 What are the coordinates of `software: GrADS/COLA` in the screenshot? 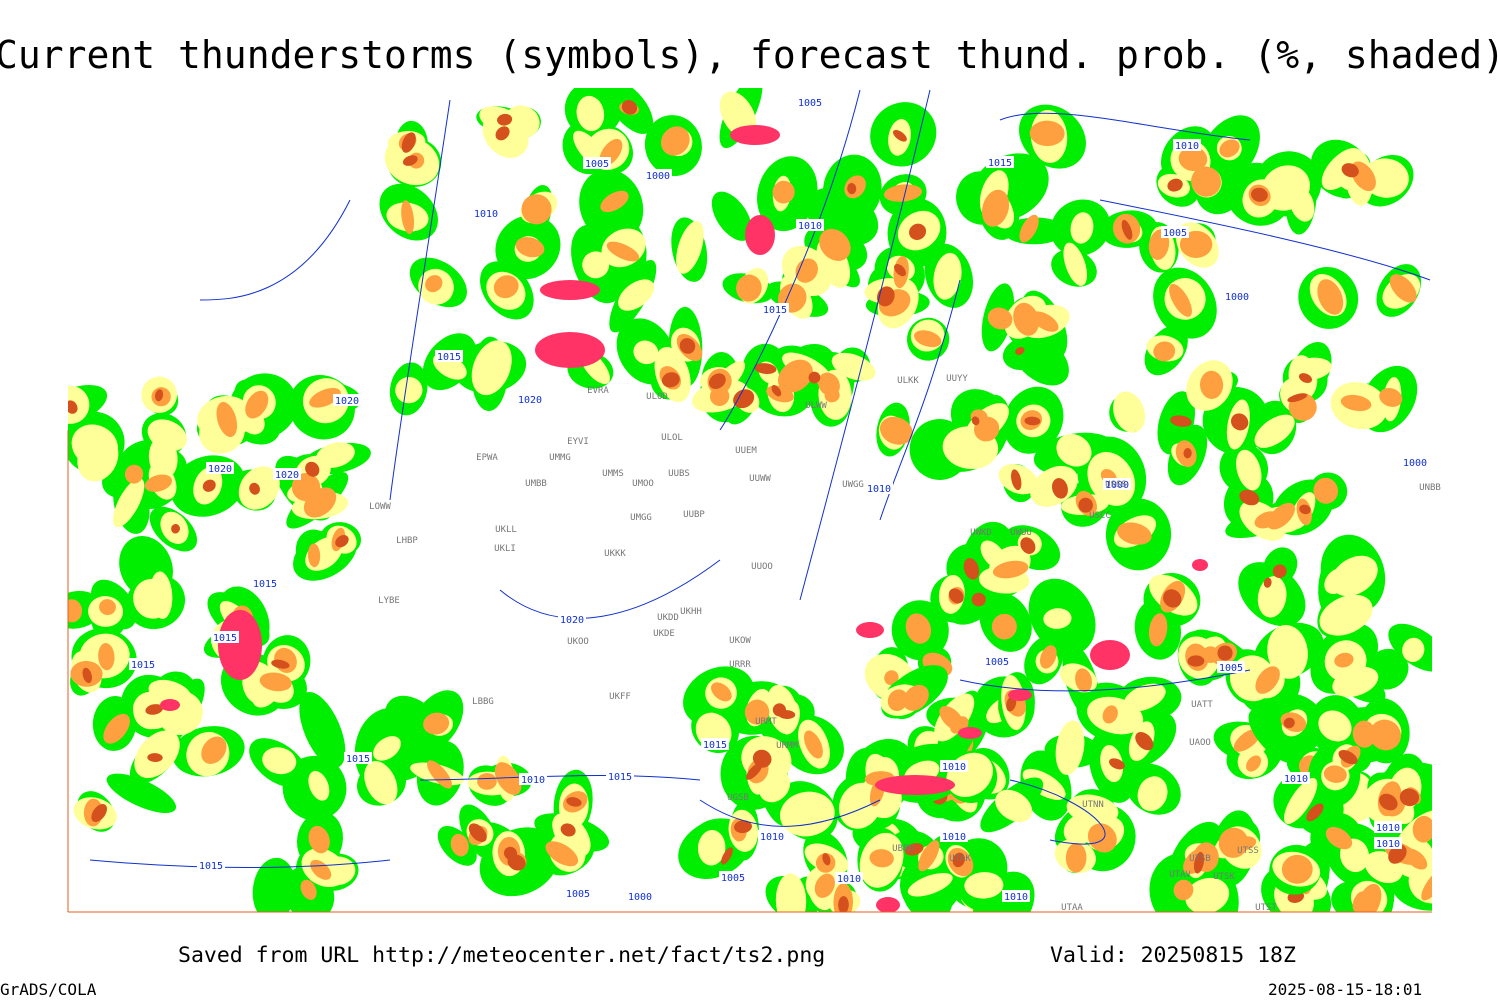 It's located at (48, 989).